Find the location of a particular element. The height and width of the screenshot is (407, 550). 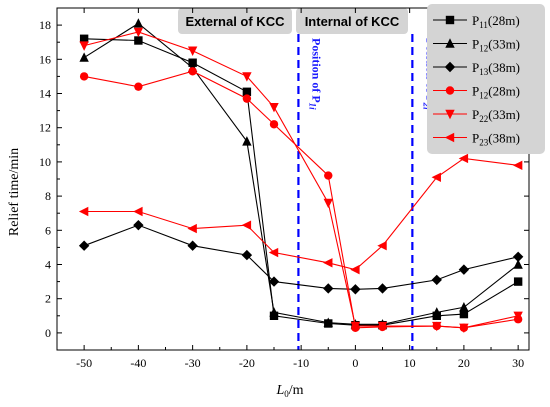

region-internal-label: Internal of KCC is located at coordinates (352, 21).